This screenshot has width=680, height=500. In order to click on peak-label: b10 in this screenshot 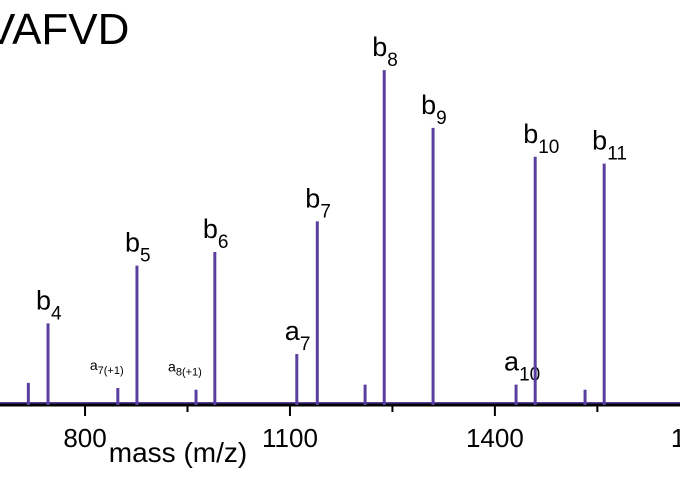, I will do `click(541, 138)`.